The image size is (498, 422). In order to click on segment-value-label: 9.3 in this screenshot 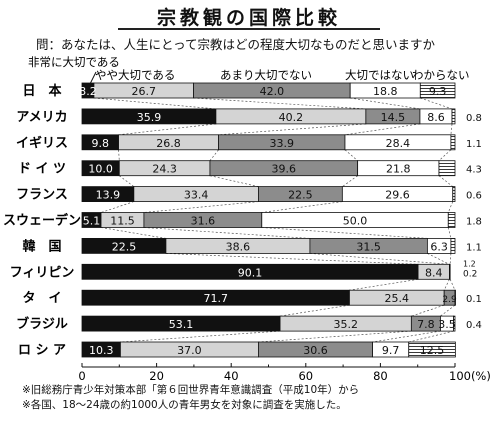, I will do `click(438, 91)`.